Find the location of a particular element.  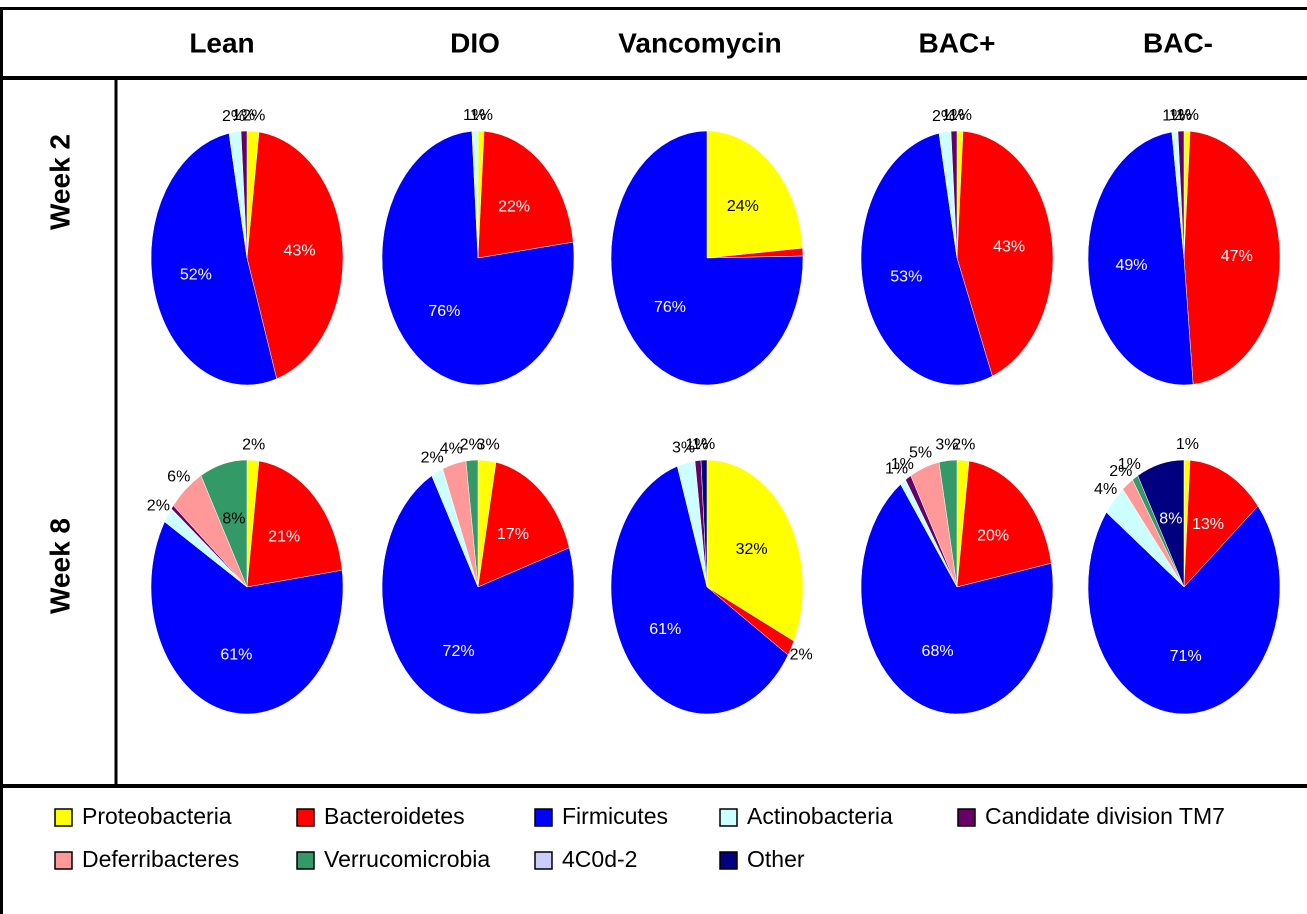

slice-label: 6% is located at coordinates (178, 476).